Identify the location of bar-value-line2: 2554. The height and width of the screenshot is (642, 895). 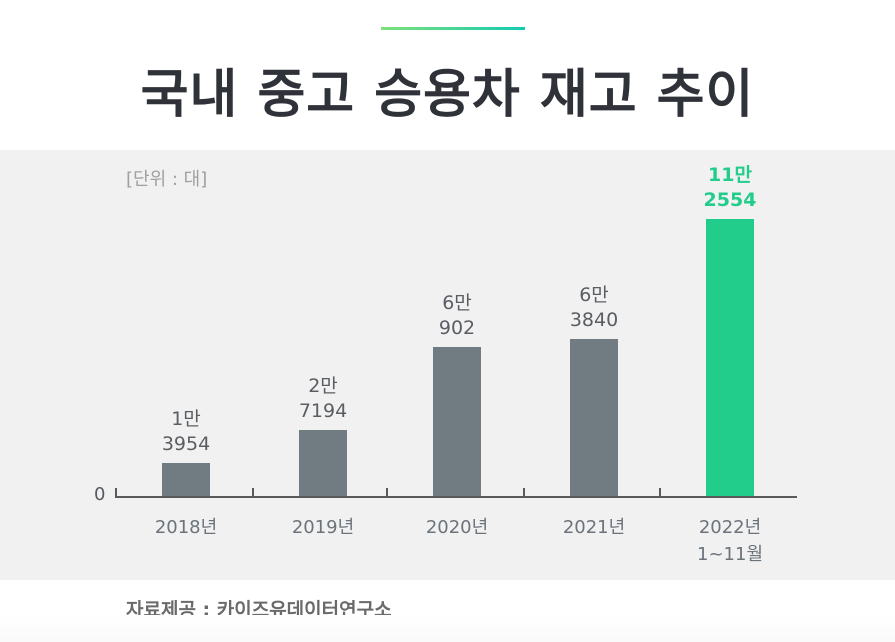
(730, 200).